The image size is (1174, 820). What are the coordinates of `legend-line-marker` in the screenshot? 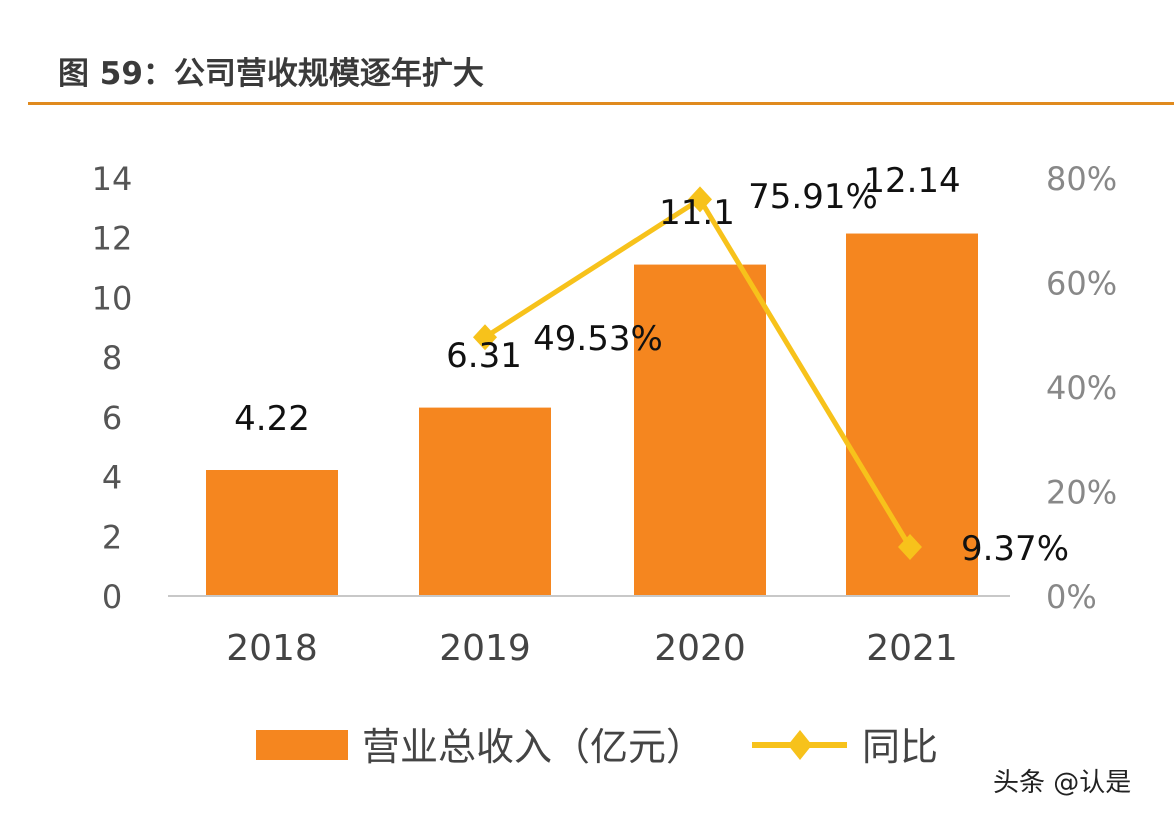 It's located at (800, 745).